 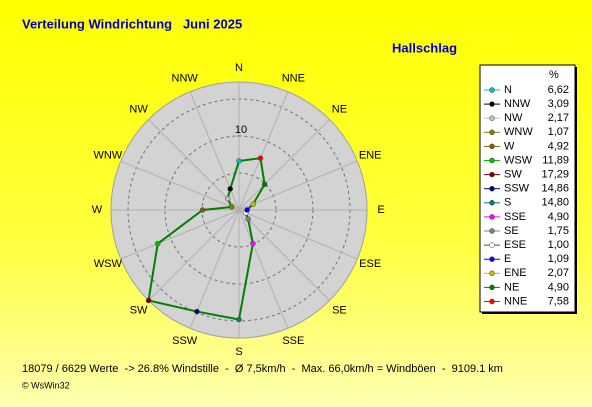 I want to click on legend-value: 4,92, so click(x=558, y=146).